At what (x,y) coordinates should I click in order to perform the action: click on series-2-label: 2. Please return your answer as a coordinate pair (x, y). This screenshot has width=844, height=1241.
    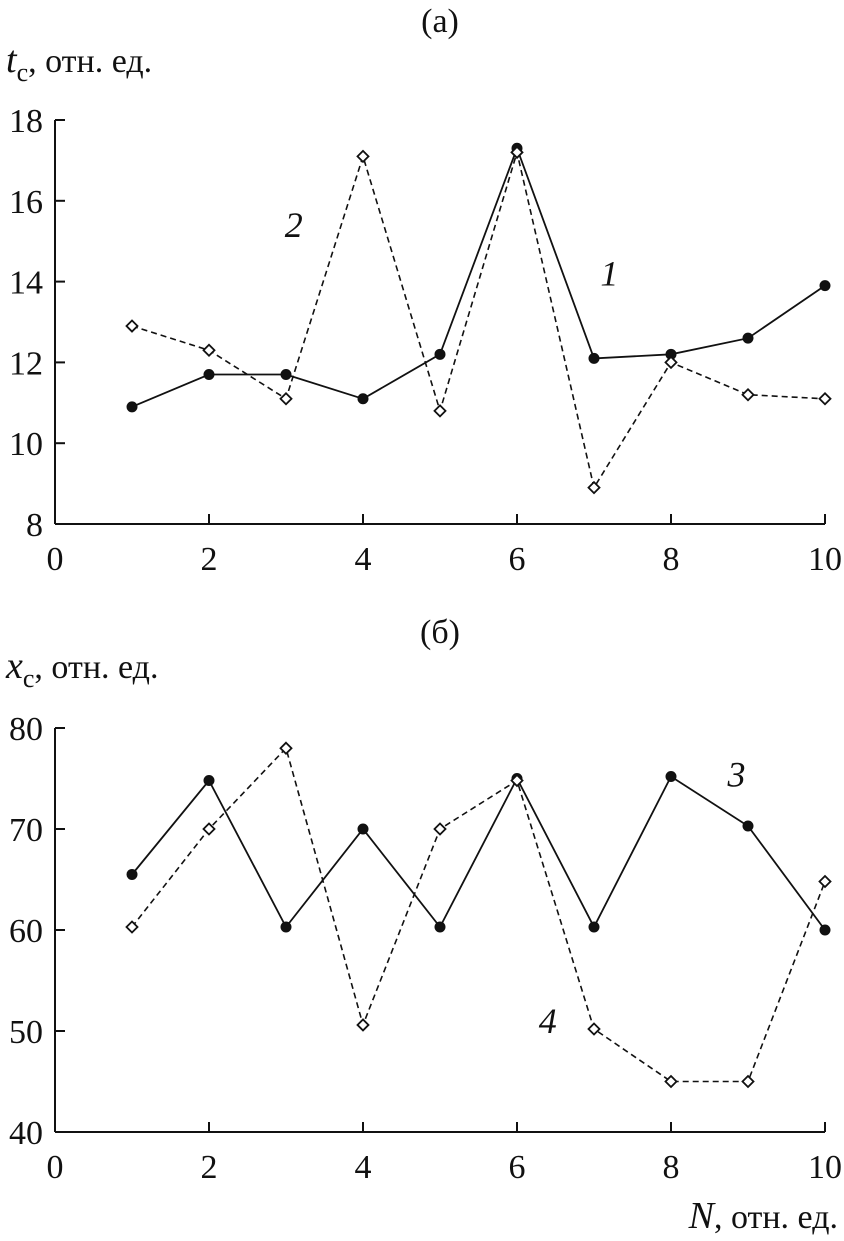
    Looking at the image, I should click on (294, 225).